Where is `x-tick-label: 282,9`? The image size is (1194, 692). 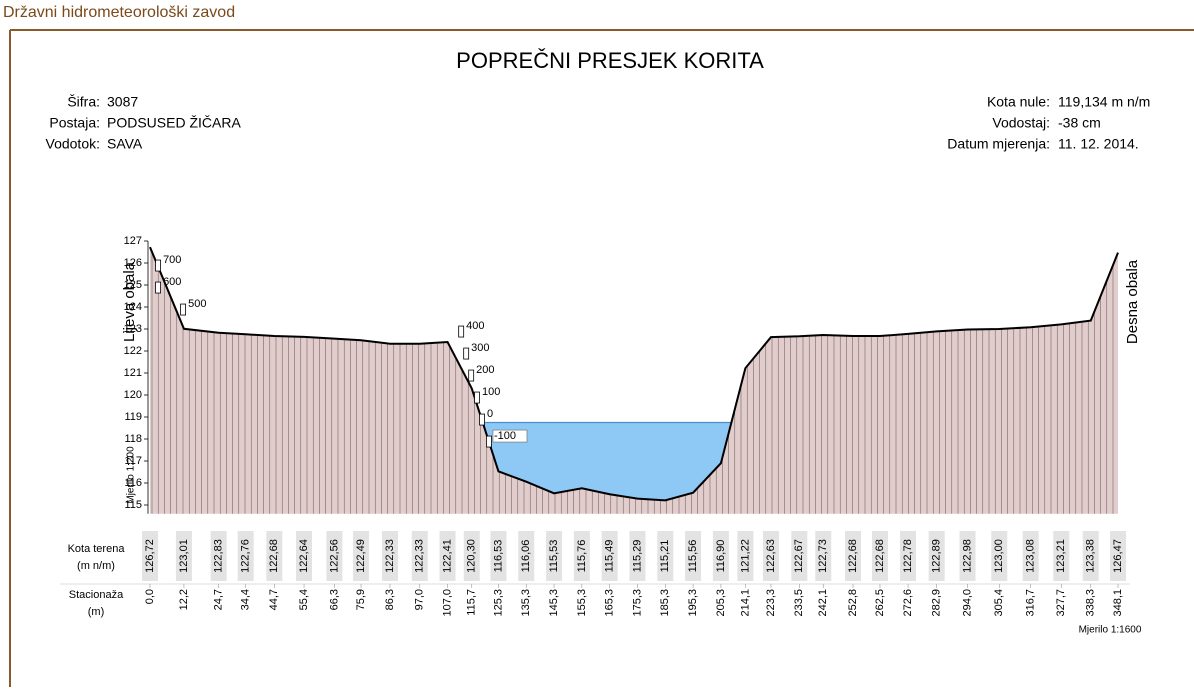 x-tick-label: 282,9 is located at coordinates (937, 603).